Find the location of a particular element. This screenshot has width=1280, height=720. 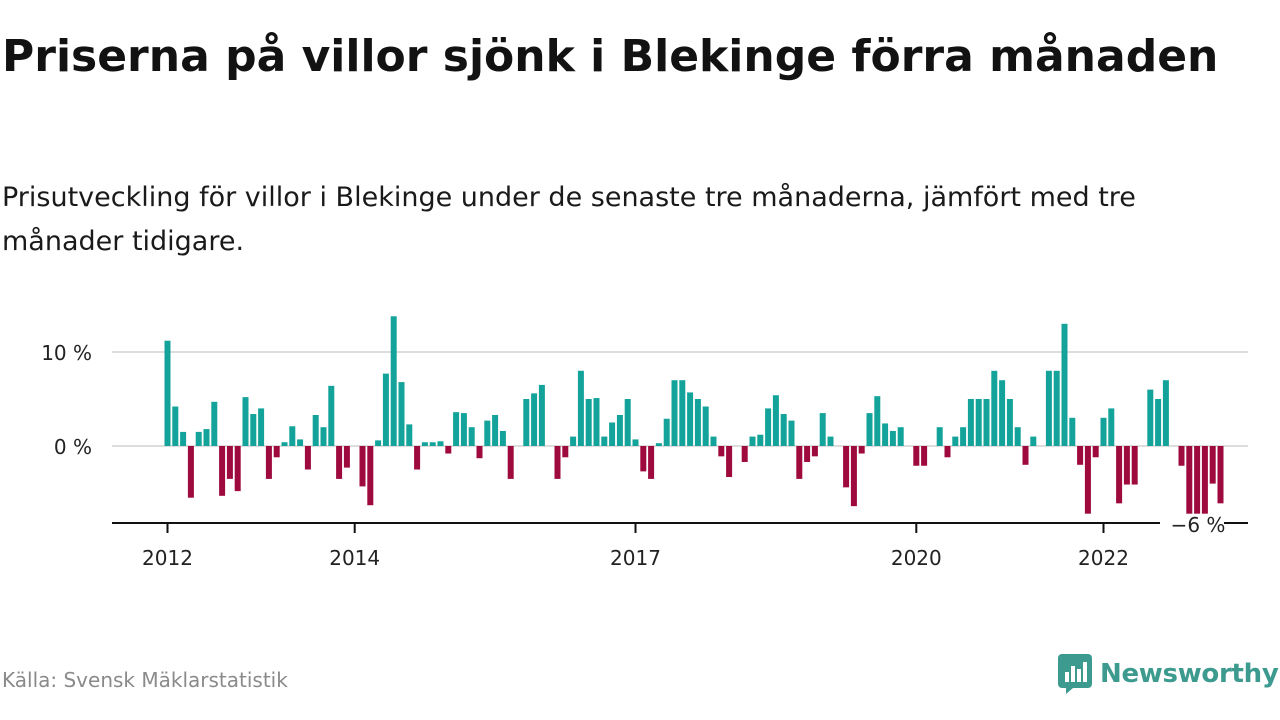

x-axis is located at coordinates (680, 527).